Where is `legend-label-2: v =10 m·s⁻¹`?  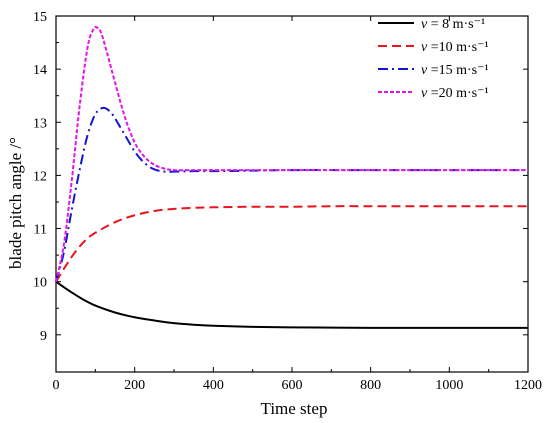
legend-label-2: v =10 m·s⁻¹ is located at coordinates (455, 47).